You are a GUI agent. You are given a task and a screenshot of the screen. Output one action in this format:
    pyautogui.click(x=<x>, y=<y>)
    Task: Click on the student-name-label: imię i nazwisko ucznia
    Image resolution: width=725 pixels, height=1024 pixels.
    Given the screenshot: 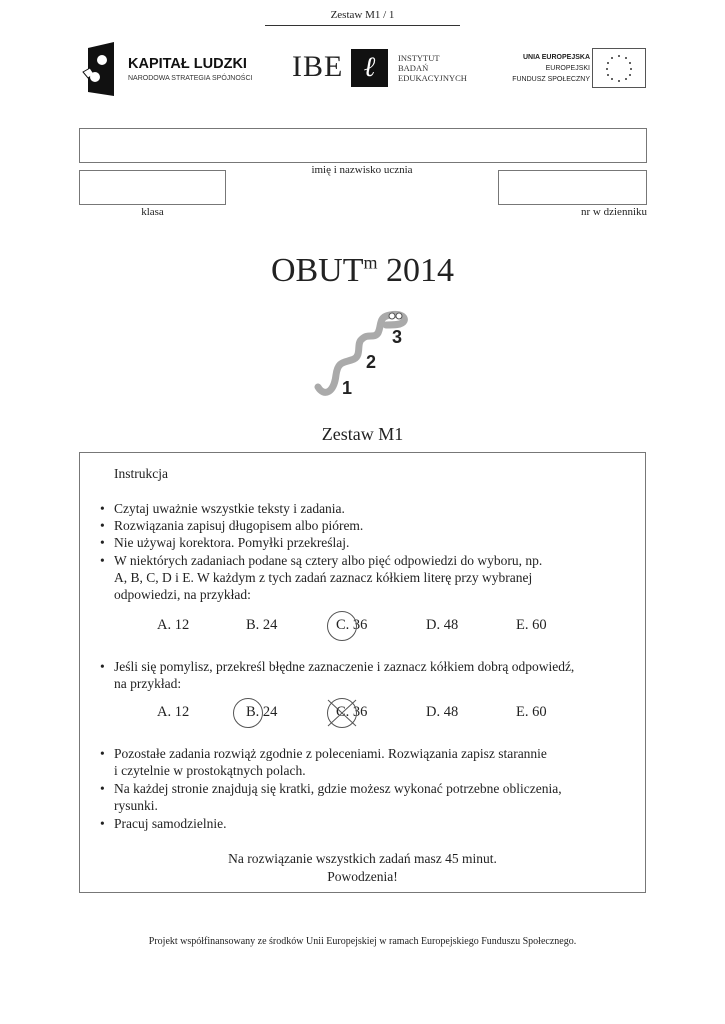 What is the action you would take?
    pyautogui.click(x=362, y=170)
    